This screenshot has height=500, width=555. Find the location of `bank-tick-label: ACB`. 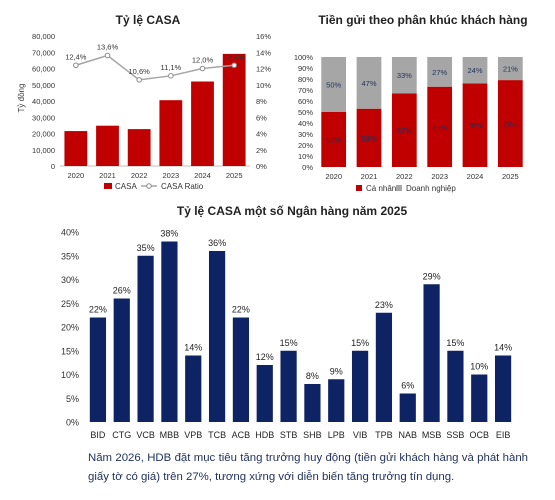

bank-tick-label: ACB is located at coordinates (241, 435).